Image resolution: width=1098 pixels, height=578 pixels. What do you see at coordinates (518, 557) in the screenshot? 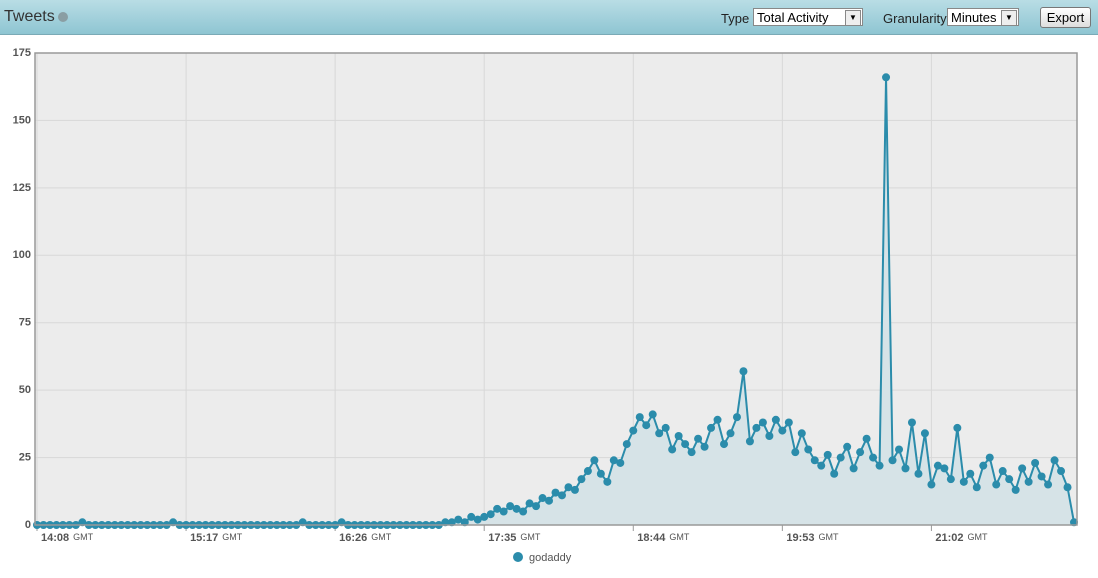
I see `legend-marker` at bounding box center [518, 557].